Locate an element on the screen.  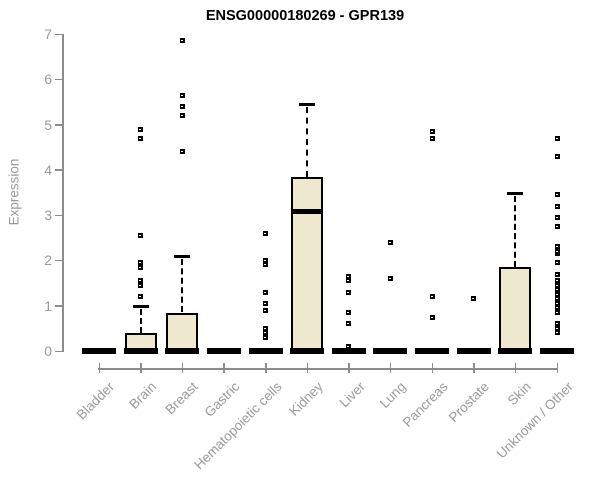
y-axis-tick-label: 4 is located at coordinates (48, 169).